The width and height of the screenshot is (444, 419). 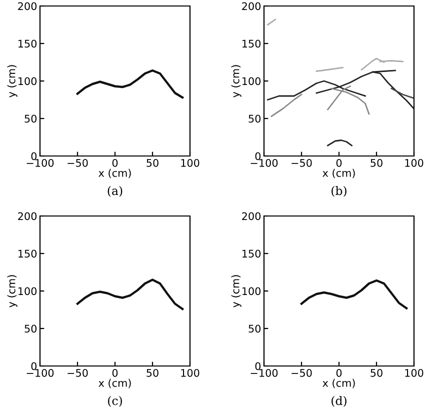 I want to click on text: (a), so click(x=115, y=191).